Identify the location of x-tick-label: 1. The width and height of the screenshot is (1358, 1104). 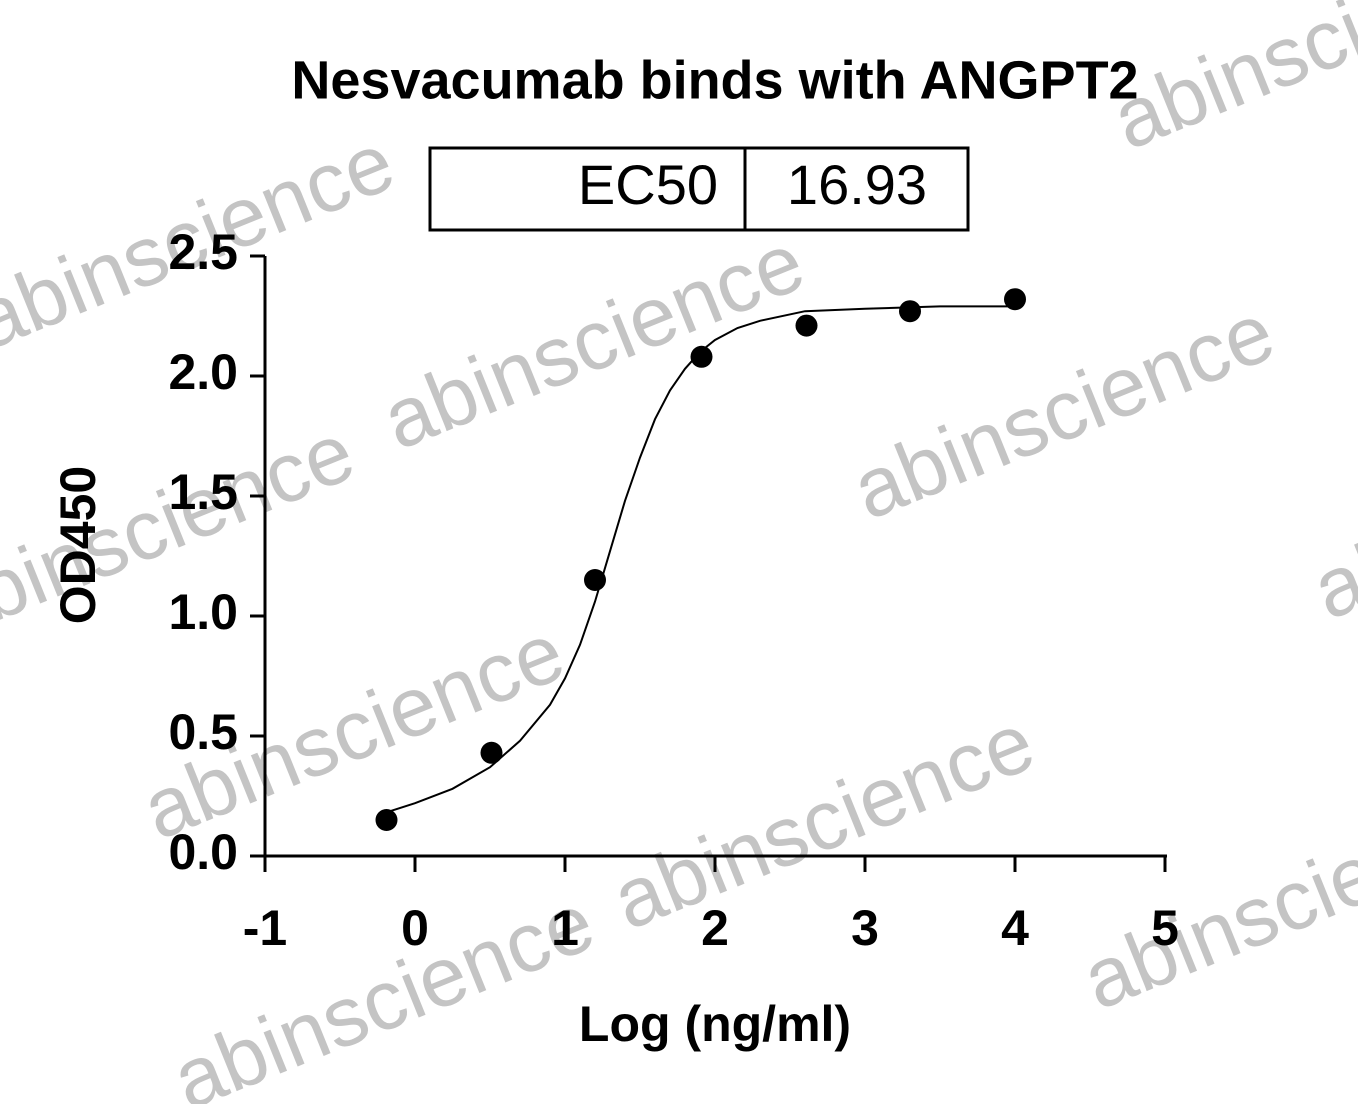
(565, 928).